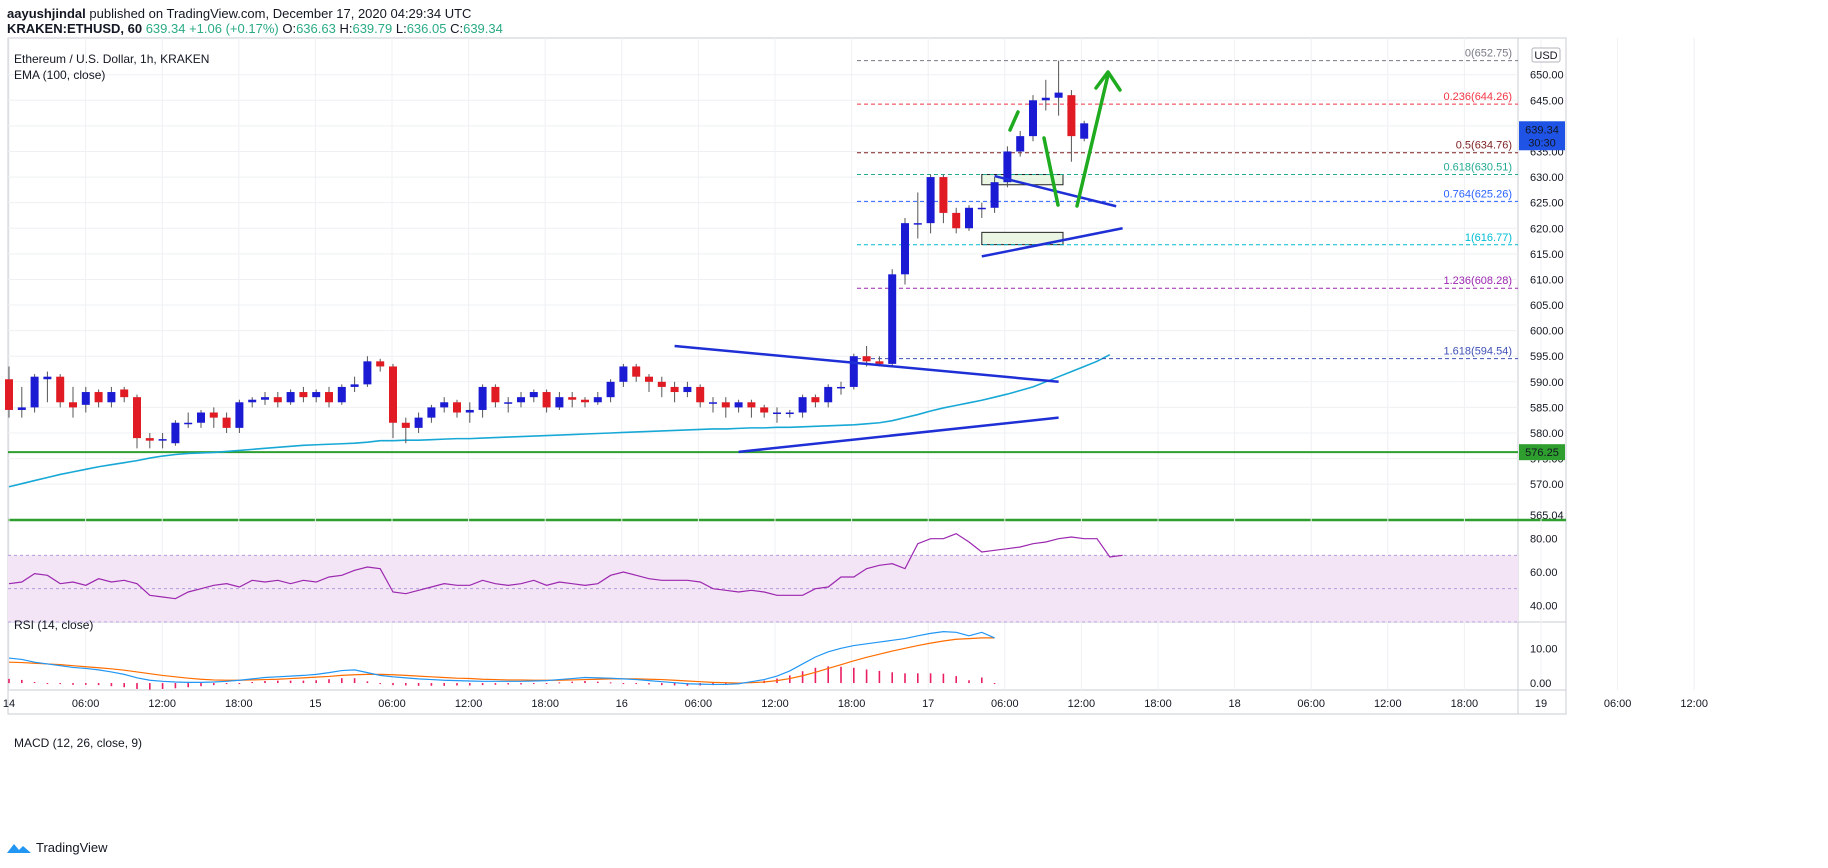 This screenshot has width=1828, height=868. I want to click on fib-level-label: 0.236(644.26), so click(1478, 97).